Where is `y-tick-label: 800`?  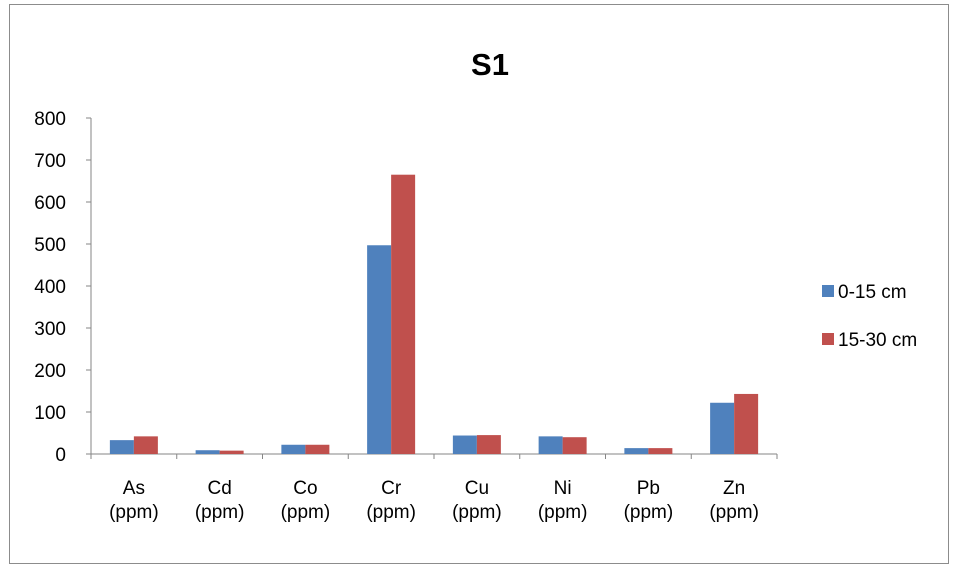 y-tick-label: 800 is located at coordinates (50, 119).